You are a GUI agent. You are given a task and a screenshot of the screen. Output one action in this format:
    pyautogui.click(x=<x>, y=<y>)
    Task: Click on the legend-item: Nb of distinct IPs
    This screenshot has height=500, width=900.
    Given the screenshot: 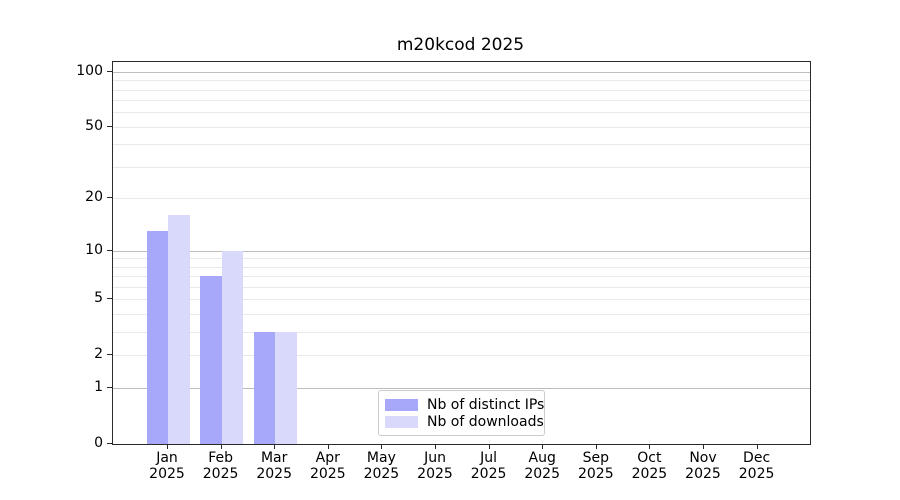 What is the action you would take?
    pyautogui.click(x=464, y=405)
    